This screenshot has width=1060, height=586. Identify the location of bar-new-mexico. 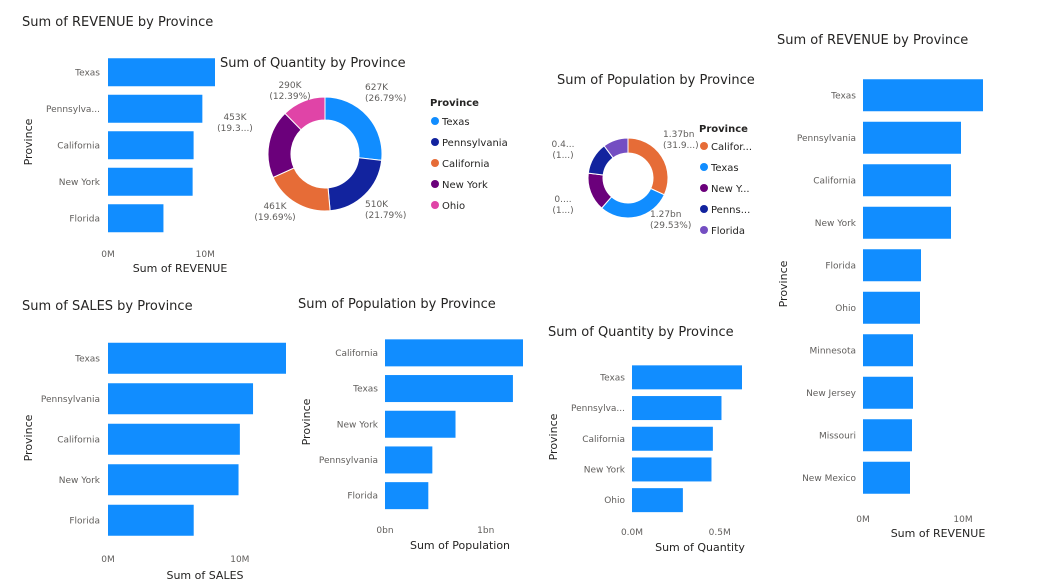
(886, 477).